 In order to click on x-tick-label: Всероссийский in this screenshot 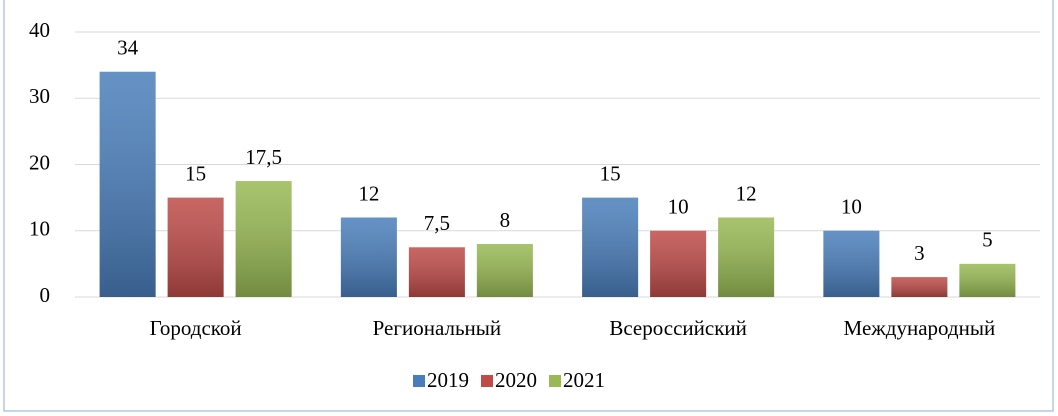, I will do `click(678, 328)`.